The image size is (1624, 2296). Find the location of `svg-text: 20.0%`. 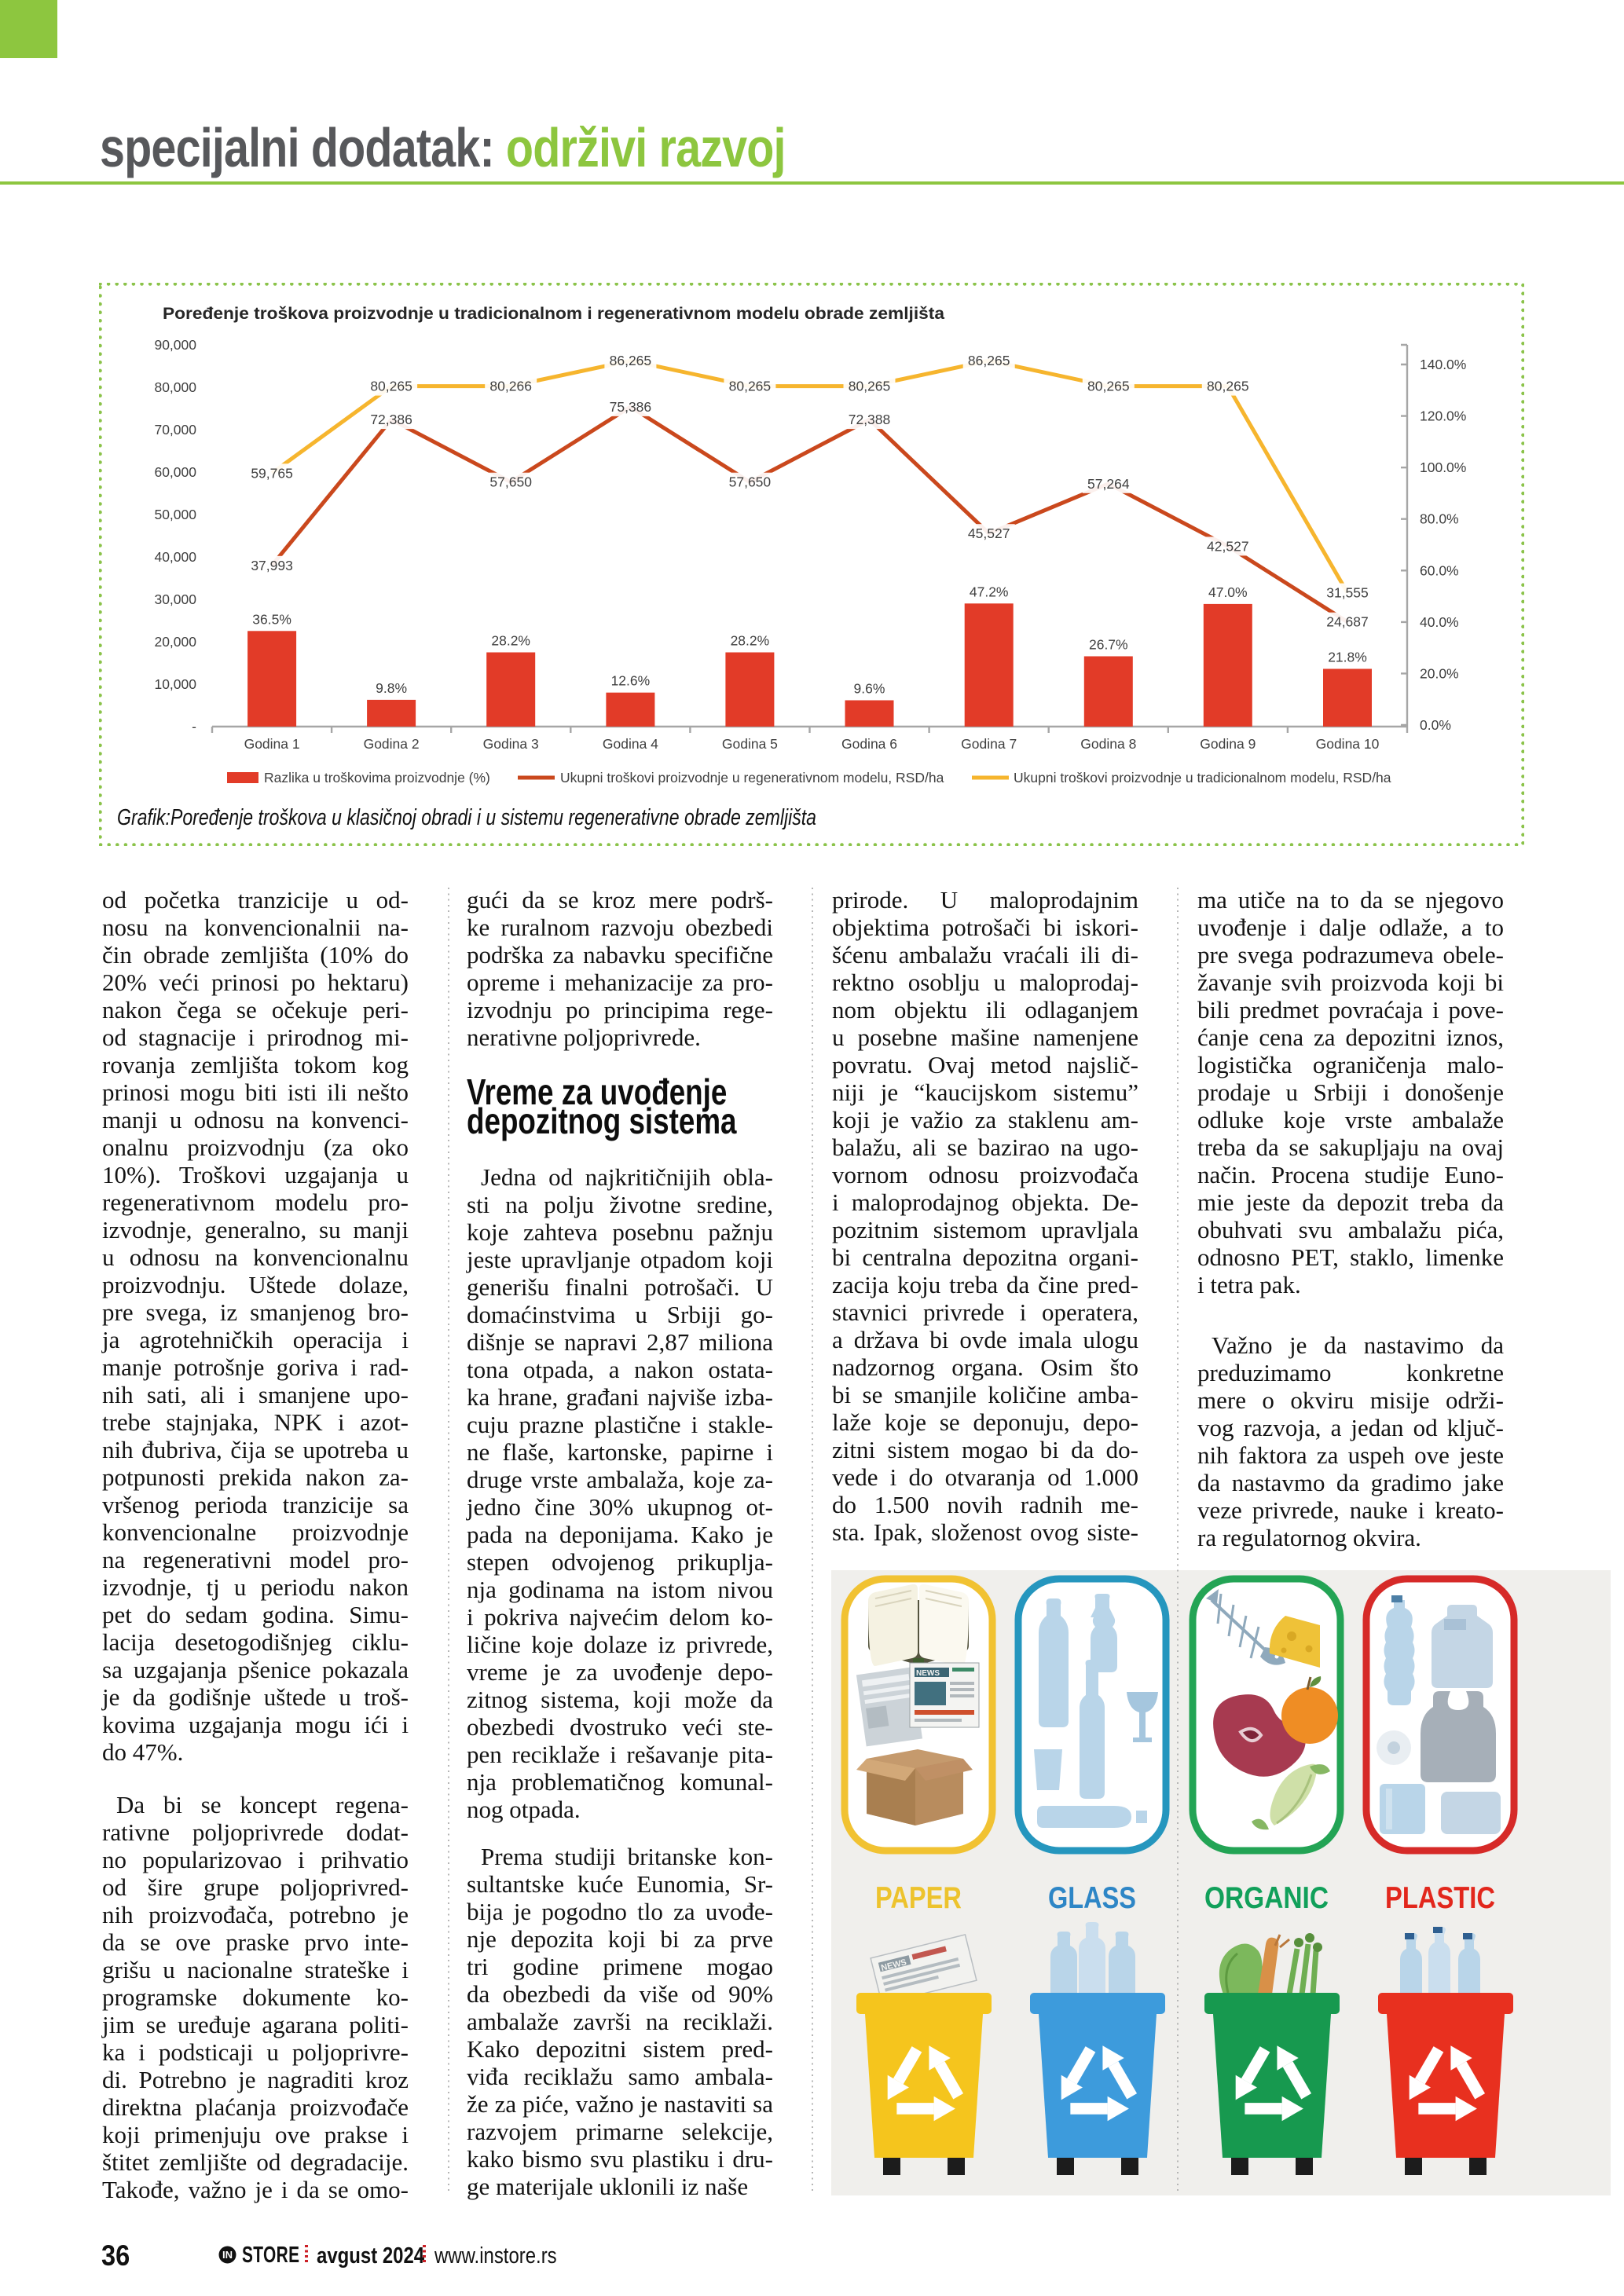

svg-text: 20.0% is located at coordinates (1439, 673).